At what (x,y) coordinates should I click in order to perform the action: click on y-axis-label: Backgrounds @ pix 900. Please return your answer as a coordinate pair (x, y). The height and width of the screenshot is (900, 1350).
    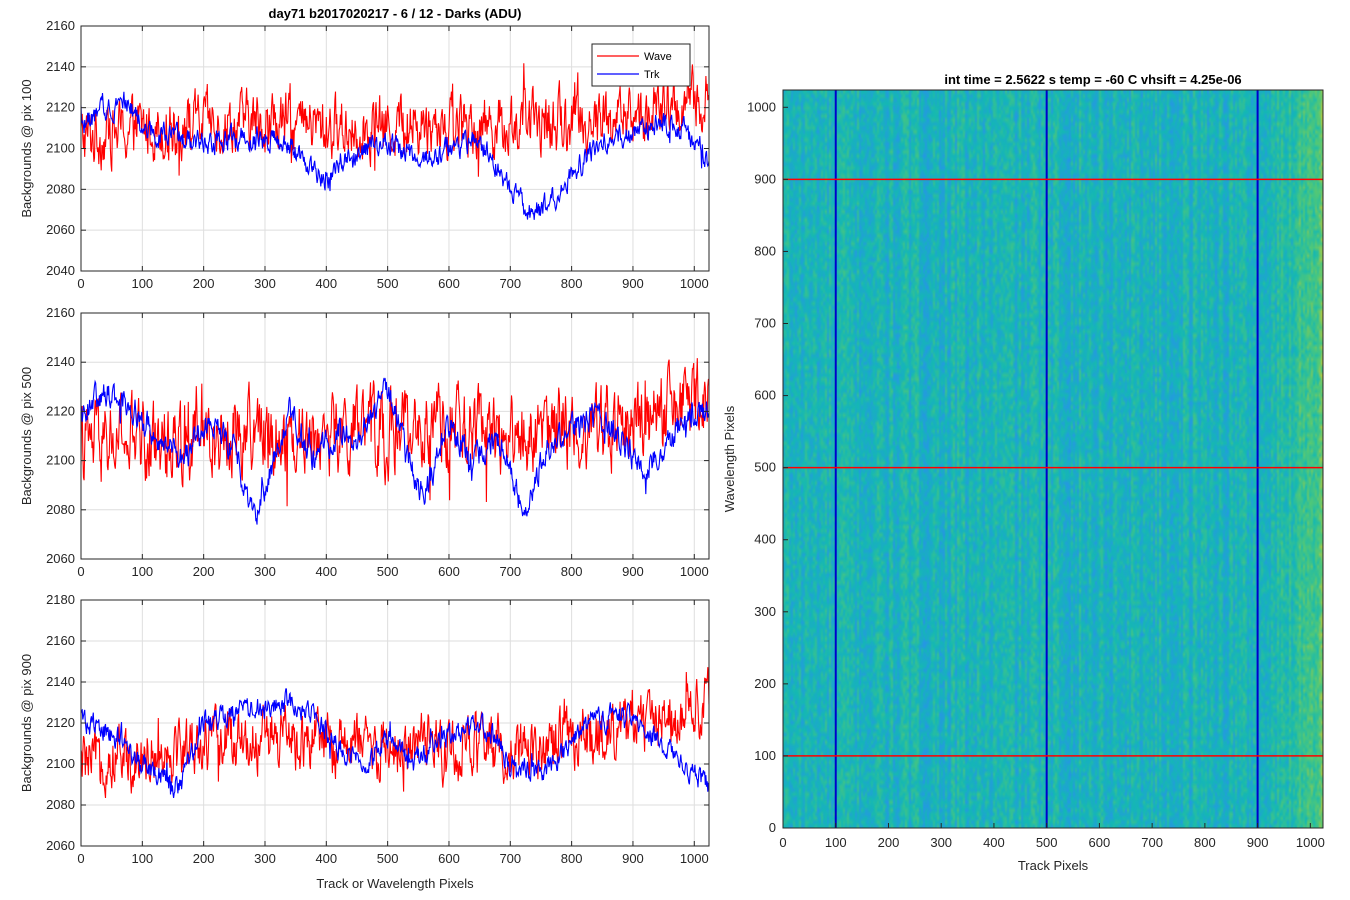
    Looking at the image, I should click on (26, 723).